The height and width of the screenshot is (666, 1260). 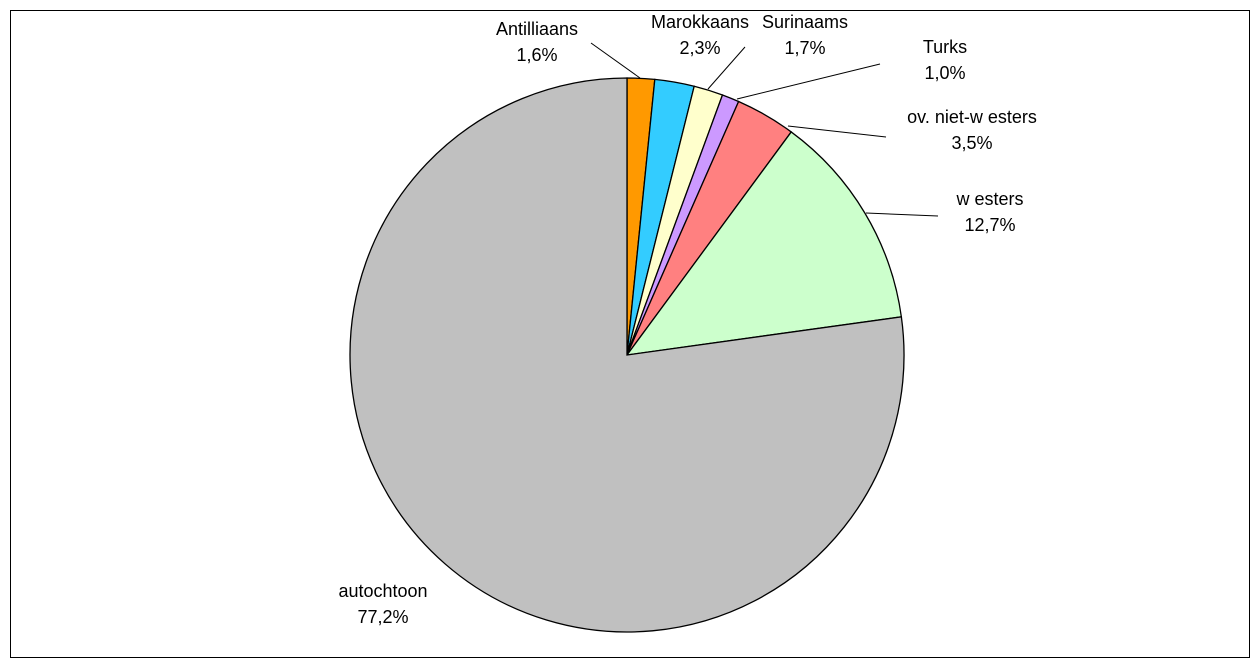 What do you see at coordinates (382, 591) in the screenshot?
I see `slice-category-label: autochtoon` at bounding box center [382, 591].